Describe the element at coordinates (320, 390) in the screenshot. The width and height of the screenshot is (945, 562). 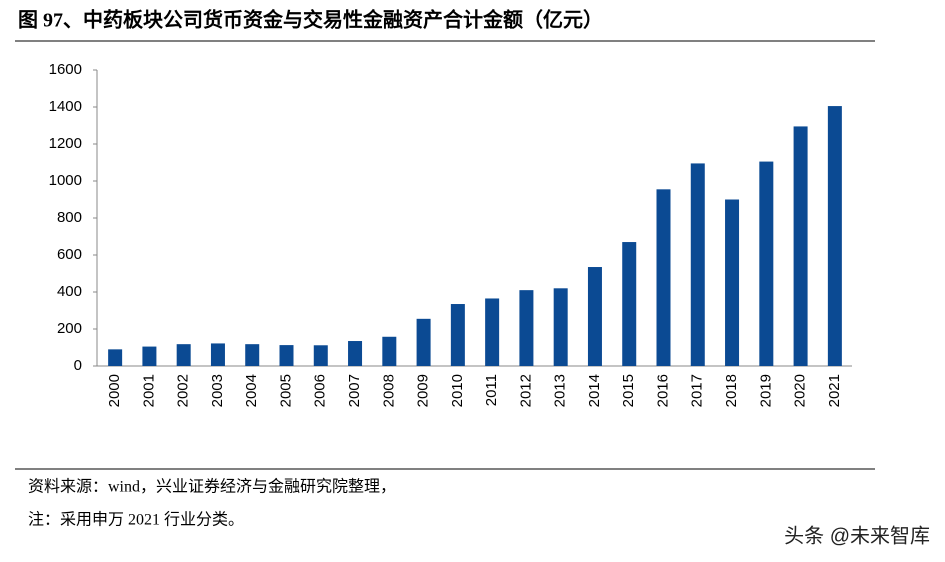
I see `x-tick-label: 2006` at that location.